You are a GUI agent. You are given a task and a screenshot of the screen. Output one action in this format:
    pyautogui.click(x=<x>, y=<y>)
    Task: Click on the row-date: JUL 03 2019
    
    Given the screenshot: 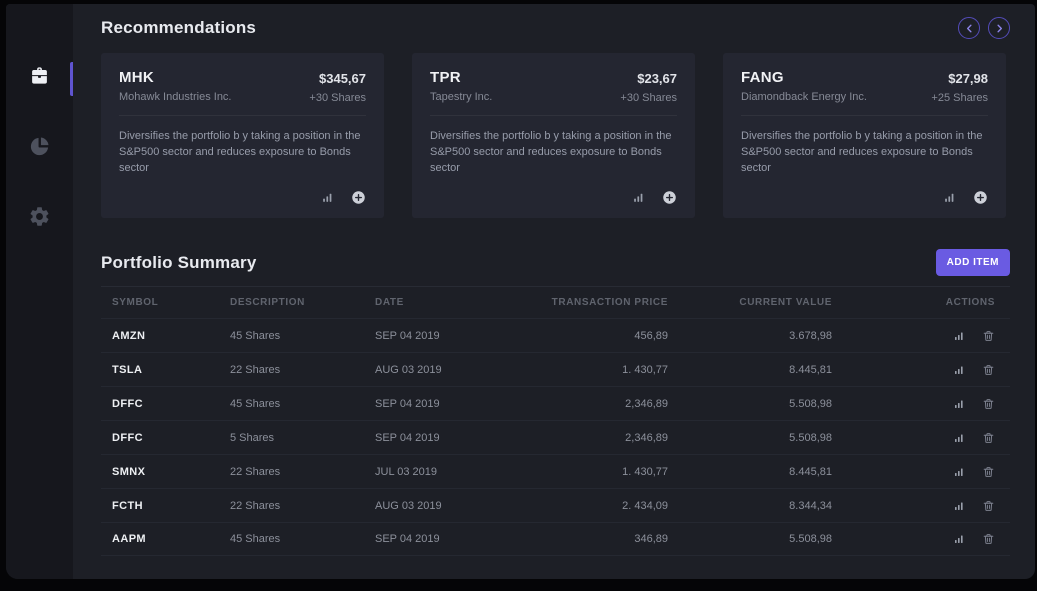 What is the action you would take?
    pyautogui.click(x=406, y=471)
    